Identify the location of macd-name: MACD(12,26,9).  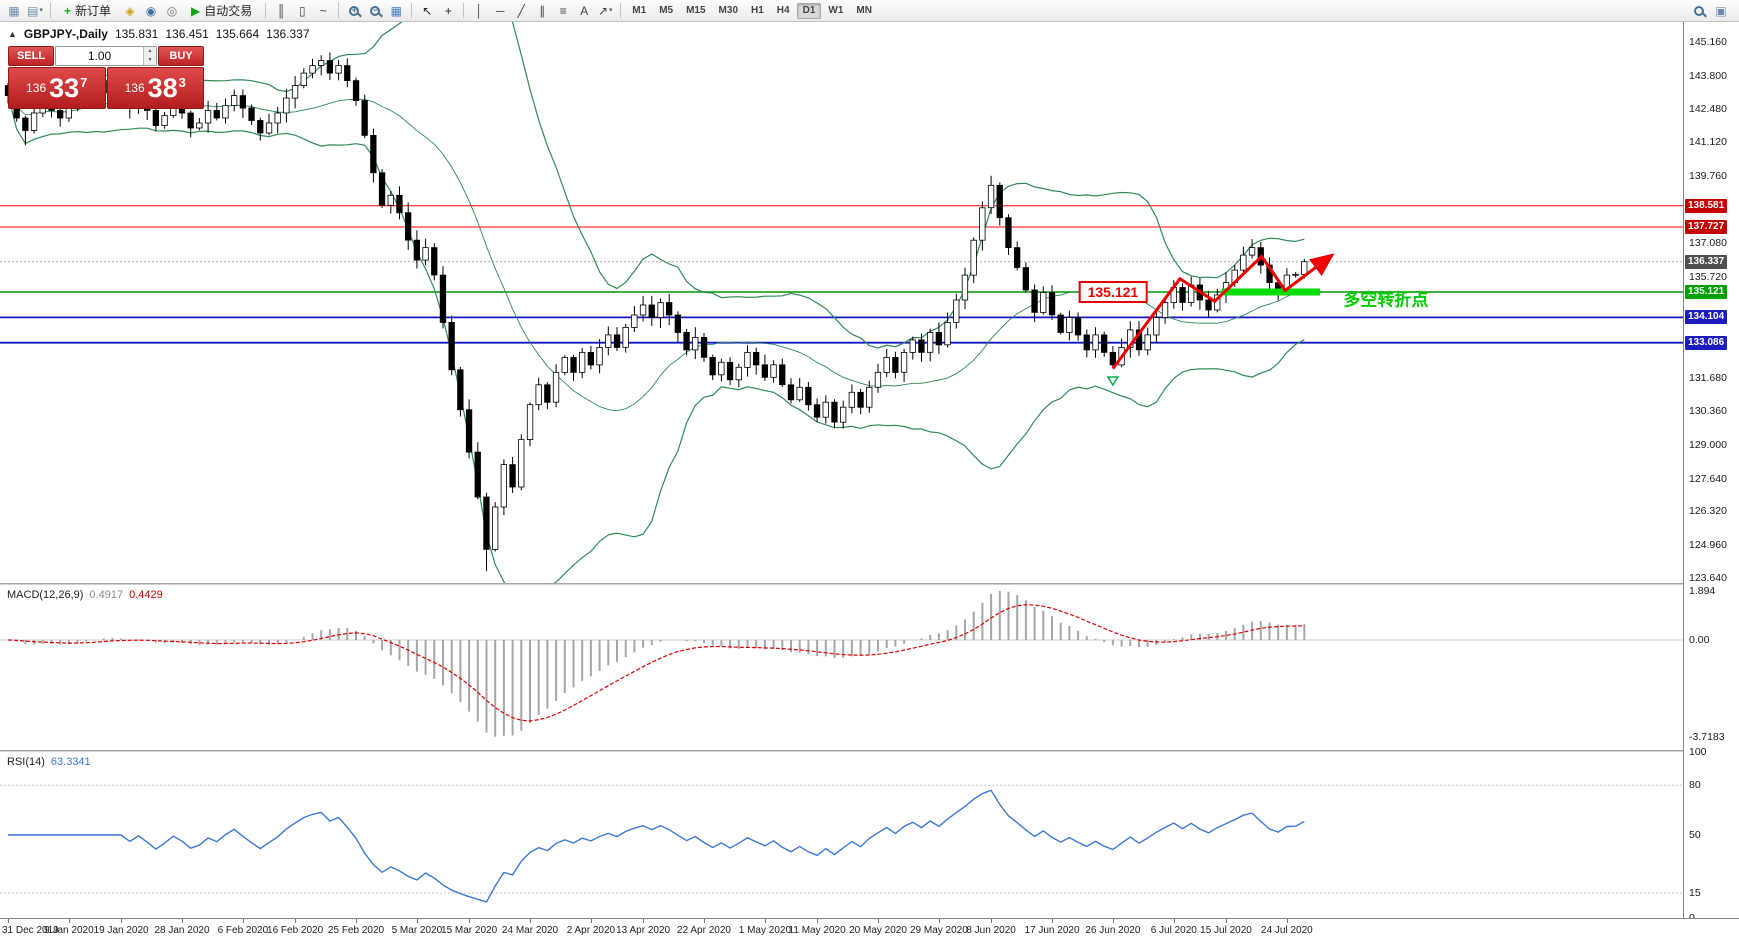
(45, 595).